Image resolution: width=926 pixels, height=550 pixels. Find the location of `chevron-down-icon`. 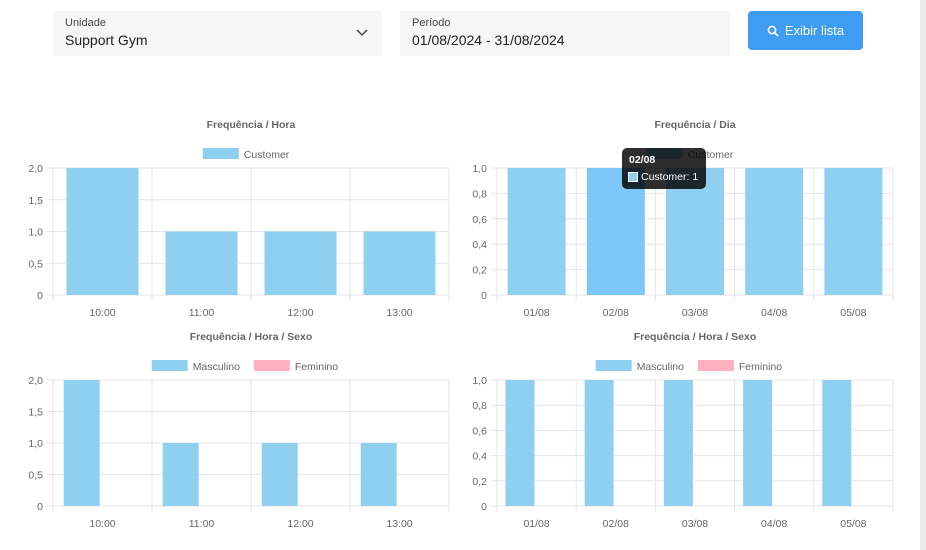

chevron-down-icon is located at coordinates (362, 33).